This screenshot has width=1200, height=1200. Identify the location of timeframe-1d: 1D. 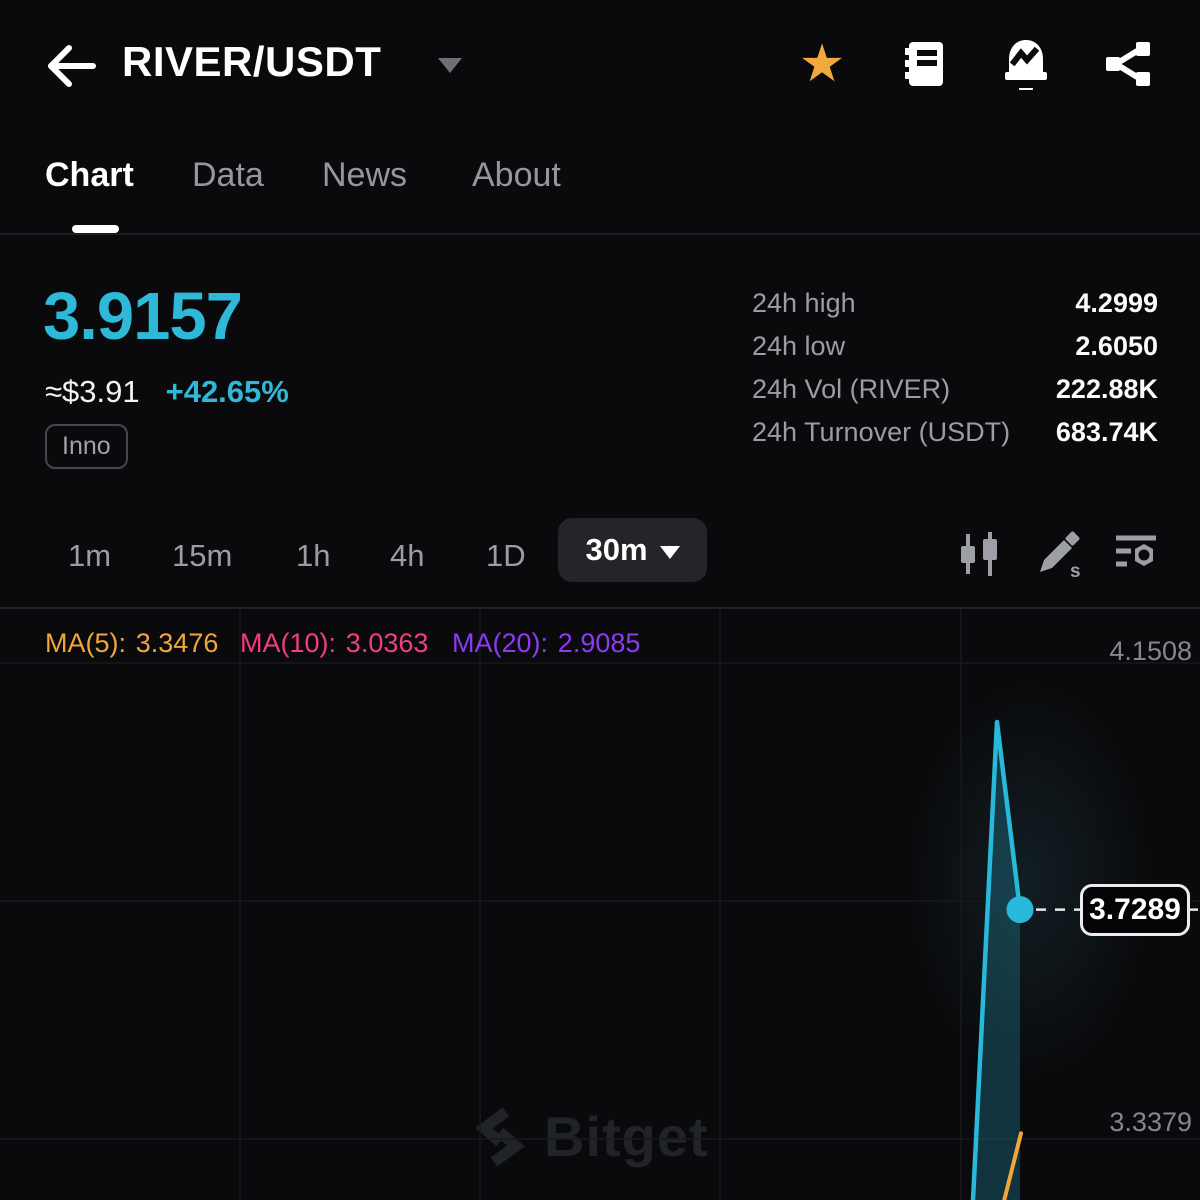
(506, 555).